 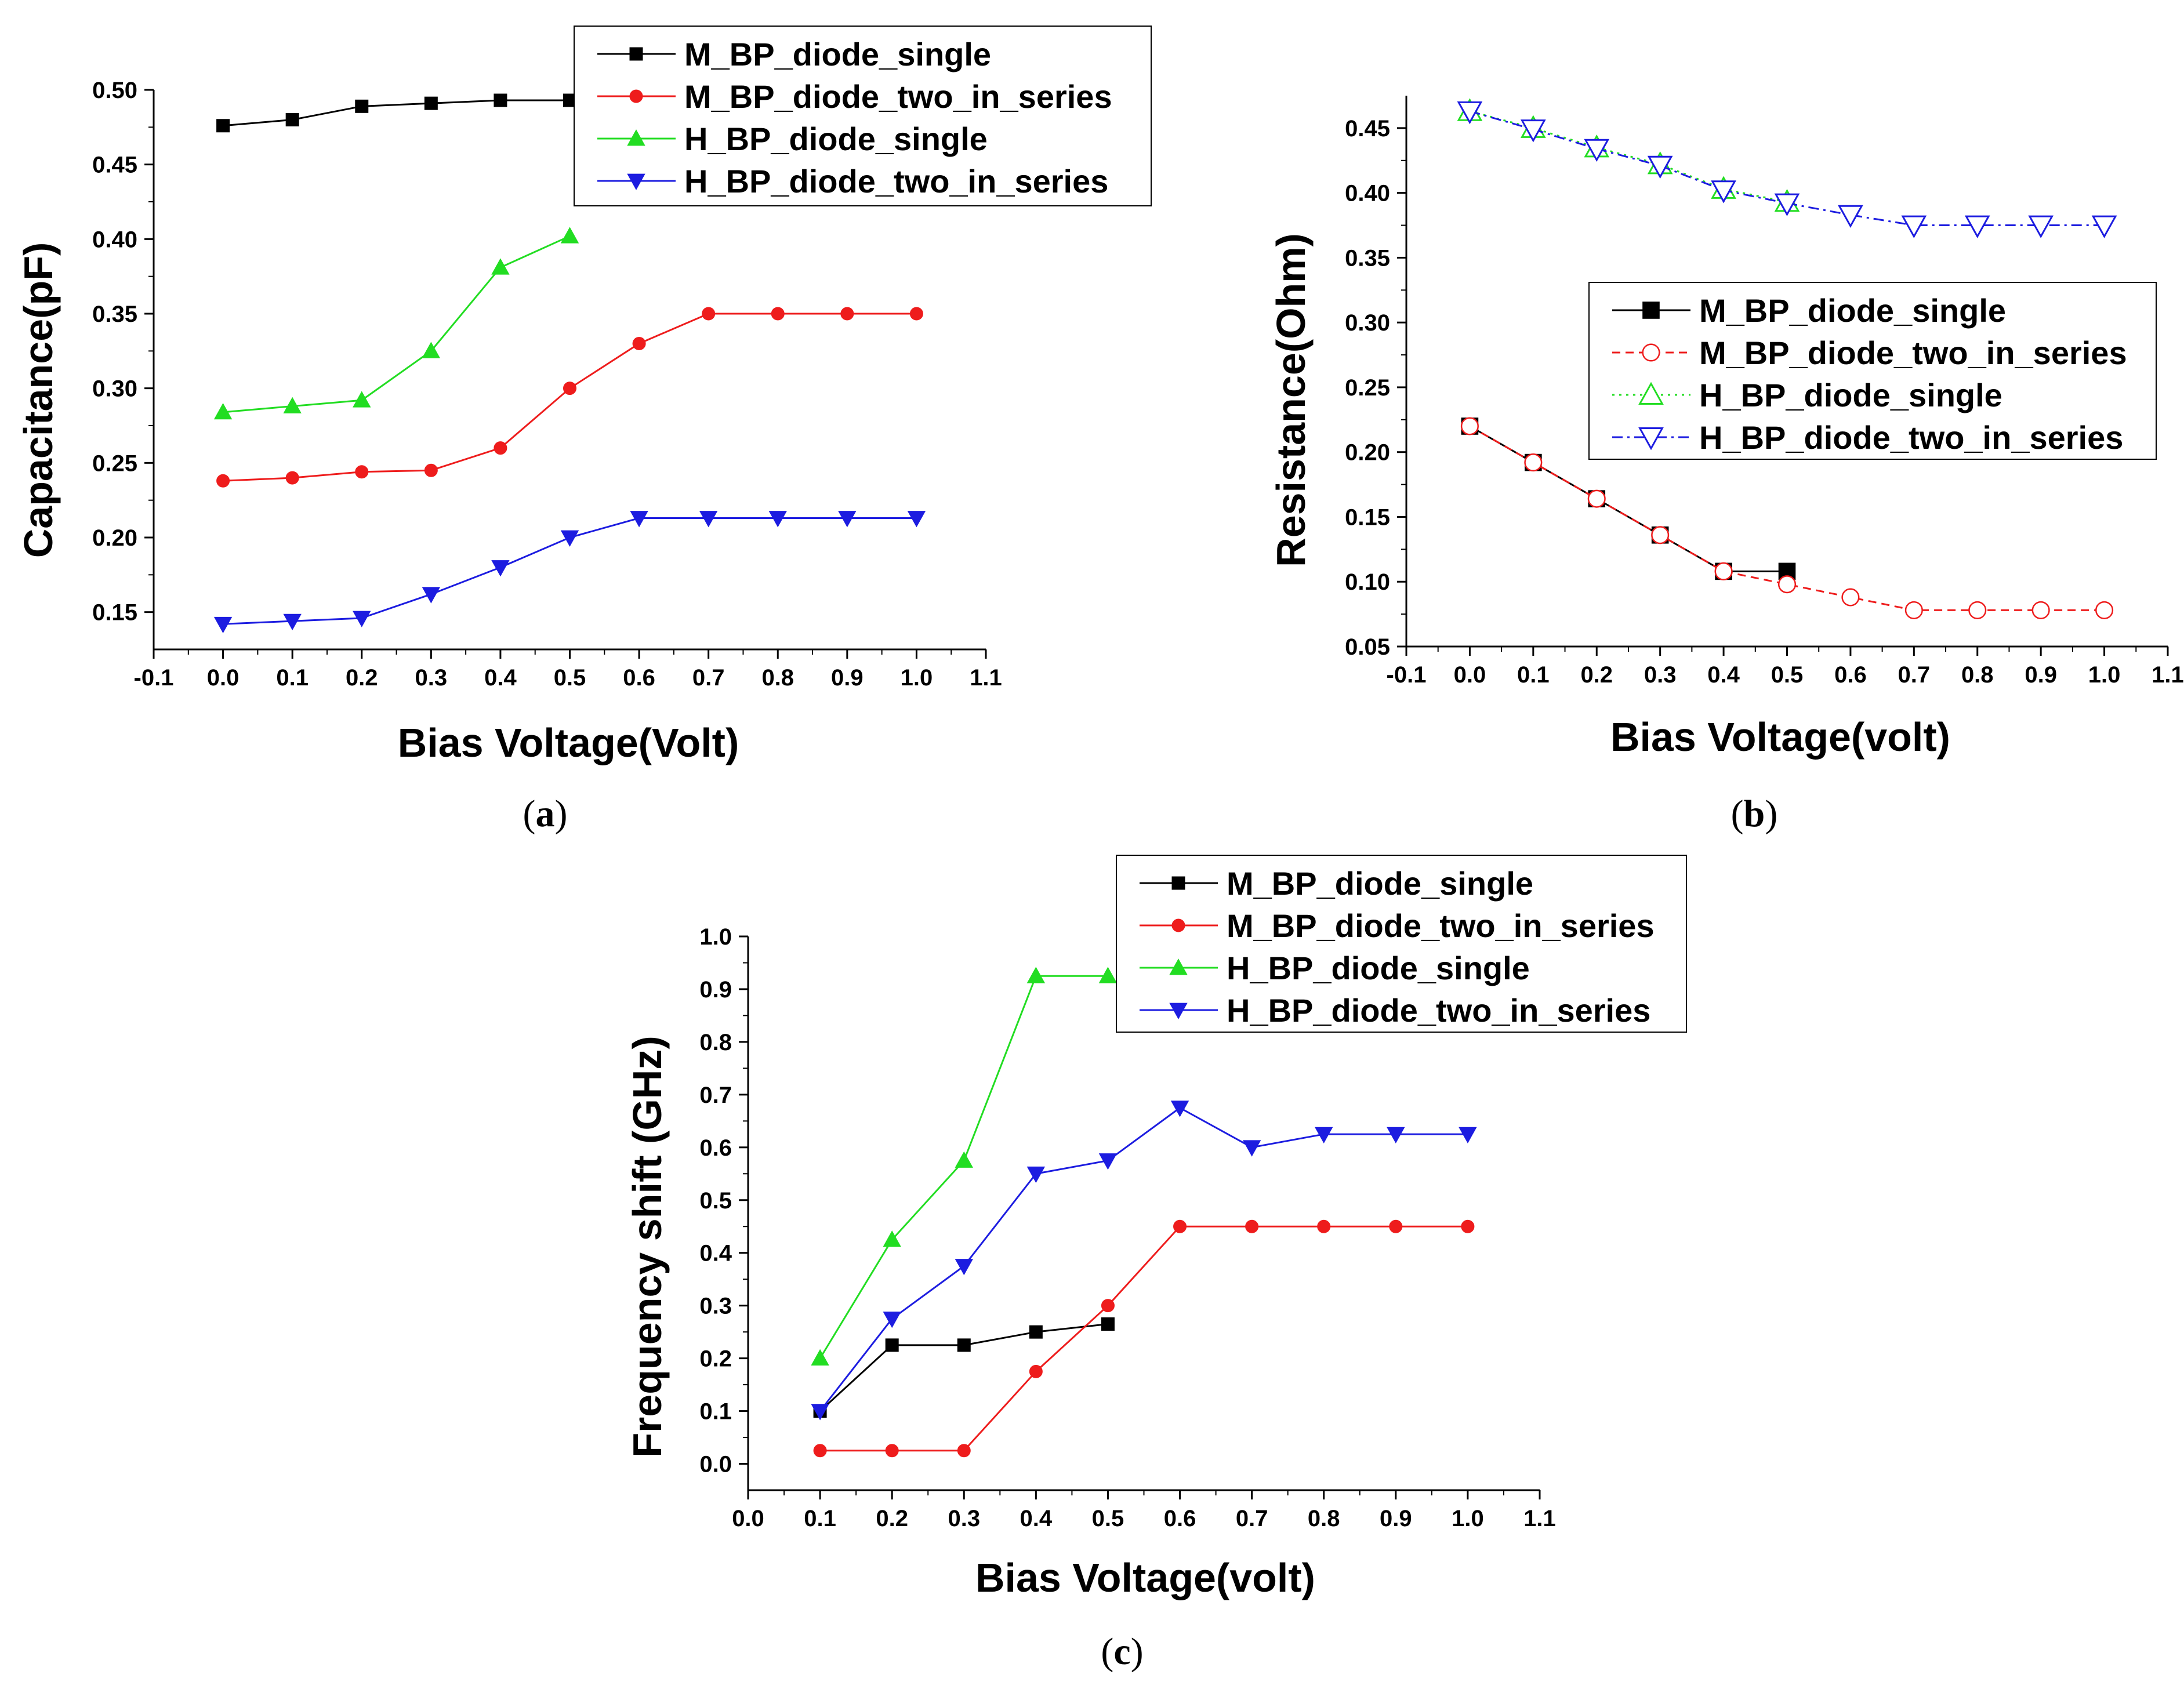 I want to click on chart-b-x-tick-label: 0.9, so click(x=2041, y=675).